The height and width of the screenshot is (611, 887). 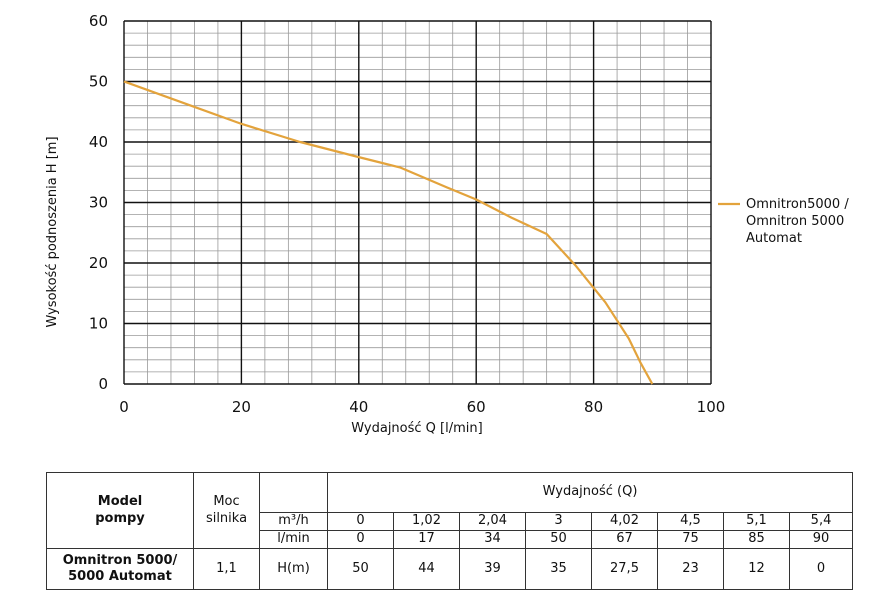 I want to click on lmin-cell: 17, so click(x=426, y=539).